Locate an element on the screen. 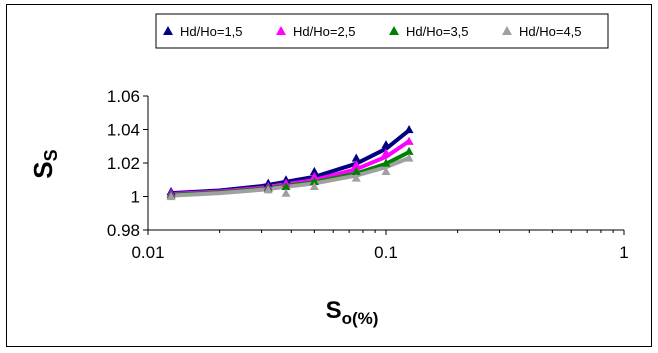 This screenshot has width=658, height=353. y-tick-label: 1 is located at coordinates (135, 197).